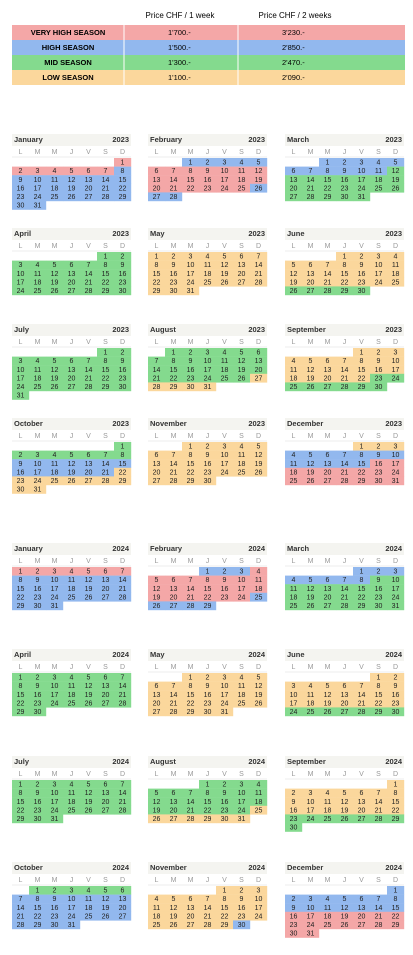 The height and width of the screenshot is (955, 413). Describe the element at coordinates (345, 152) in the screenshot. I see `weekday: J` at that location.